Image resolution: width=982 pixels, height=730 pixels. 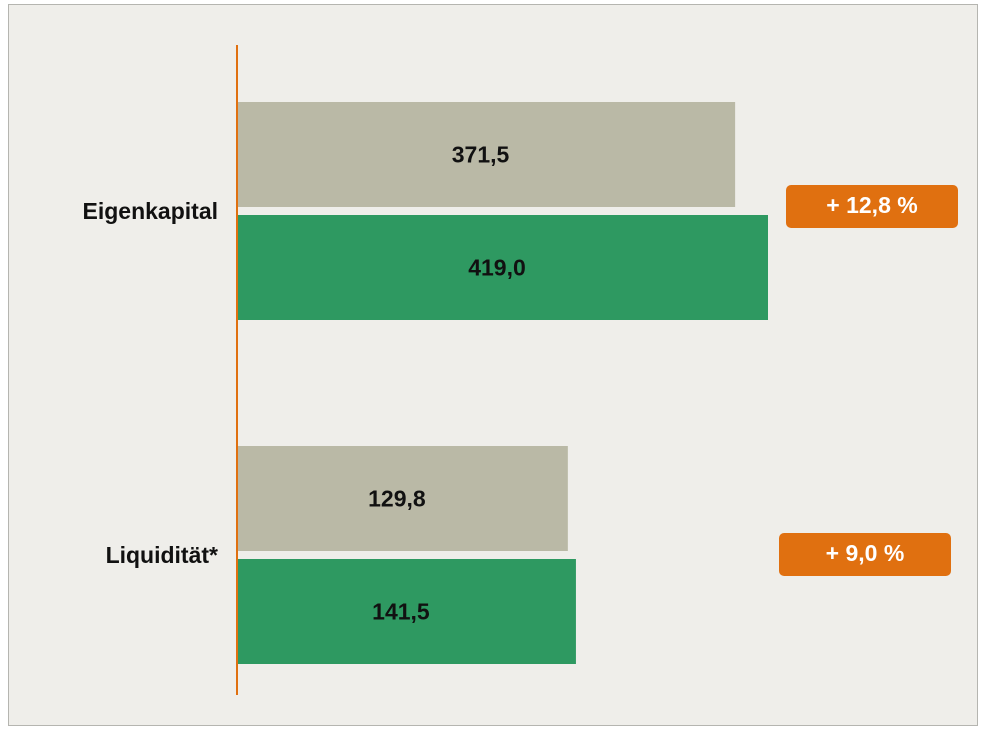 I want to click on data-label: 371,5, so click(x=481, y=155).